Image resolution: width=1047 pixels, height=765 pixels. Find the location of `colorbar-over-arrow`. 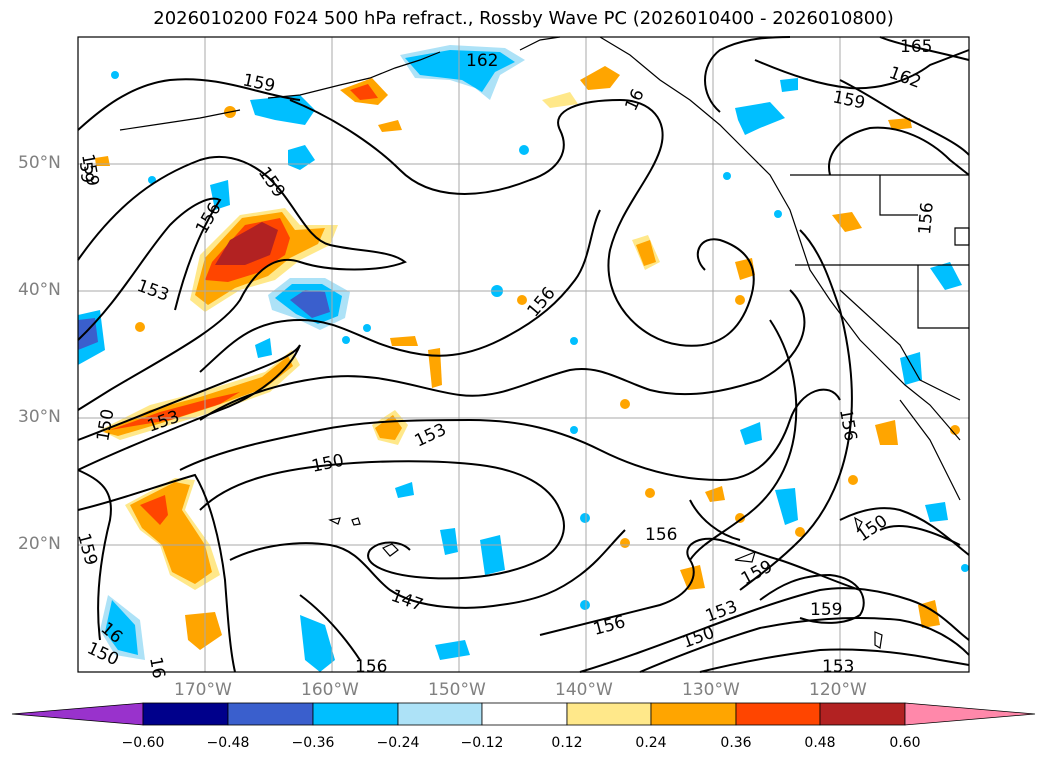

colorbar-over-arrow is located at coordinates (970, 714).